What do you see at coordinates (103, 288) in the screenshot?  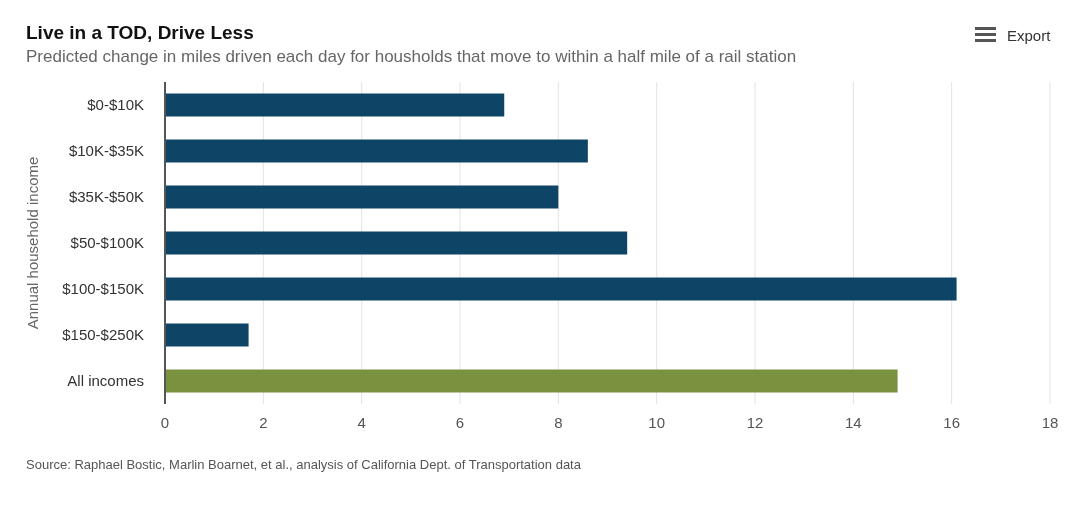 I see `y-tick-label: $100-$150K` at bounding box center [103, 288].